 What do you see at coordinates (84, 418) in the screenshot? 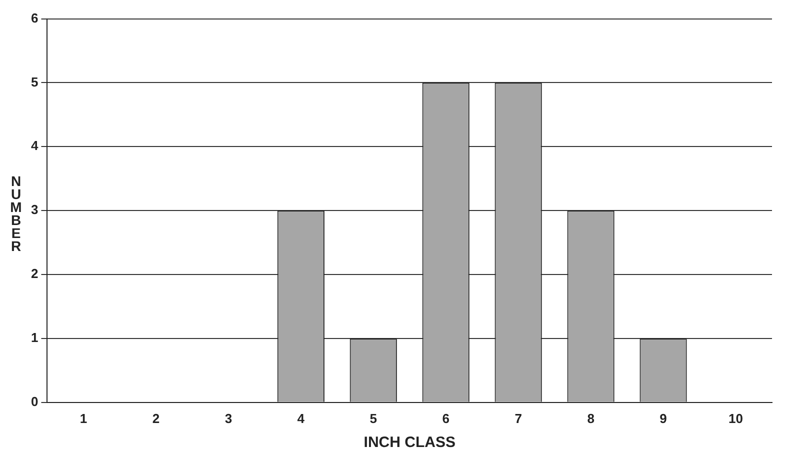
I see `x-tick-label: 1` at bounding box center [84, 418].